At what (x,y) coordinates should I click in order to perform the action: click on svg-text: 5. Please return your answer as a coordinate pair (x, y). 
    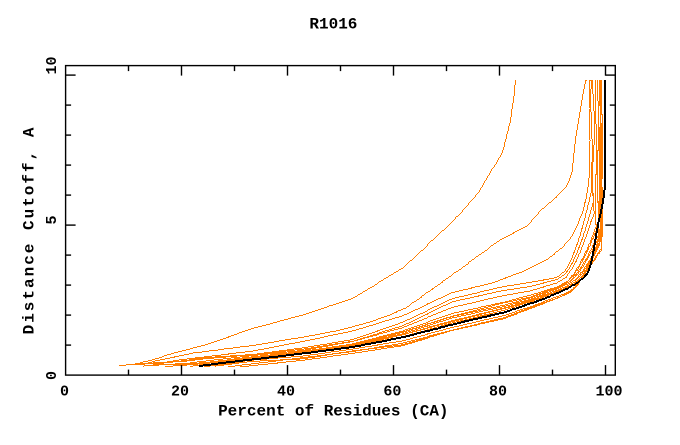
    Looking at the image, I should click on (52, 219).